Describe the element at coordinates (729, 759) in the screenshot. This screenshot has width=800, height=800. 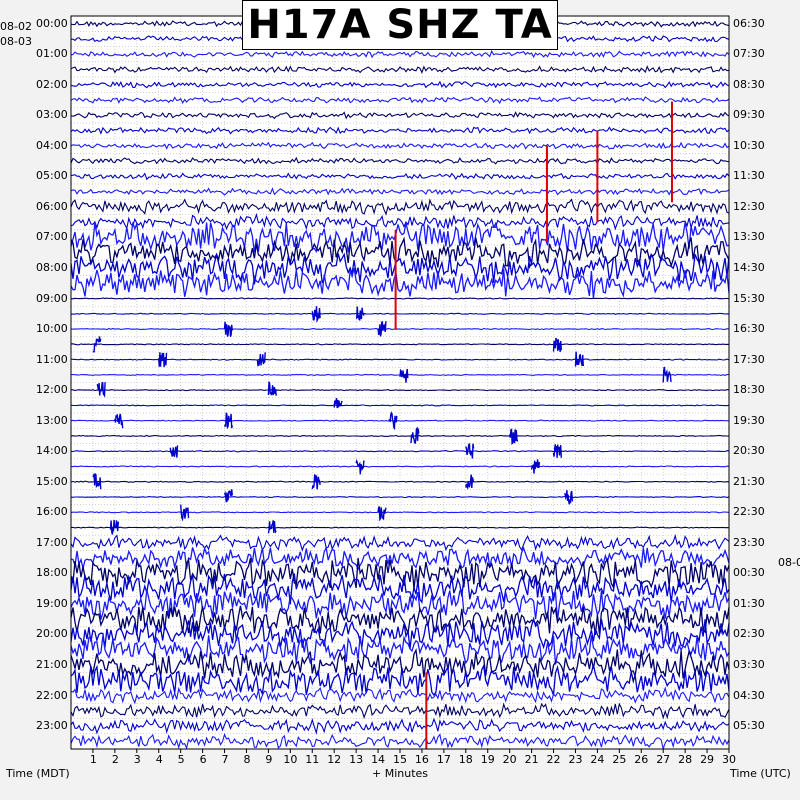
I see `x-tick-label: 30` at that location.